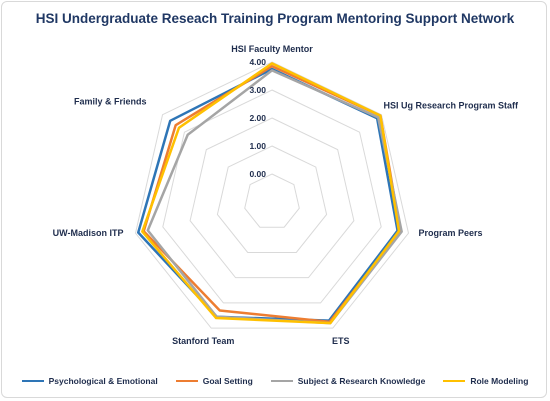  Describe the element at coordinates (227, 381) in the screenshot. I see `legend-label: Goal Setting` at that location.